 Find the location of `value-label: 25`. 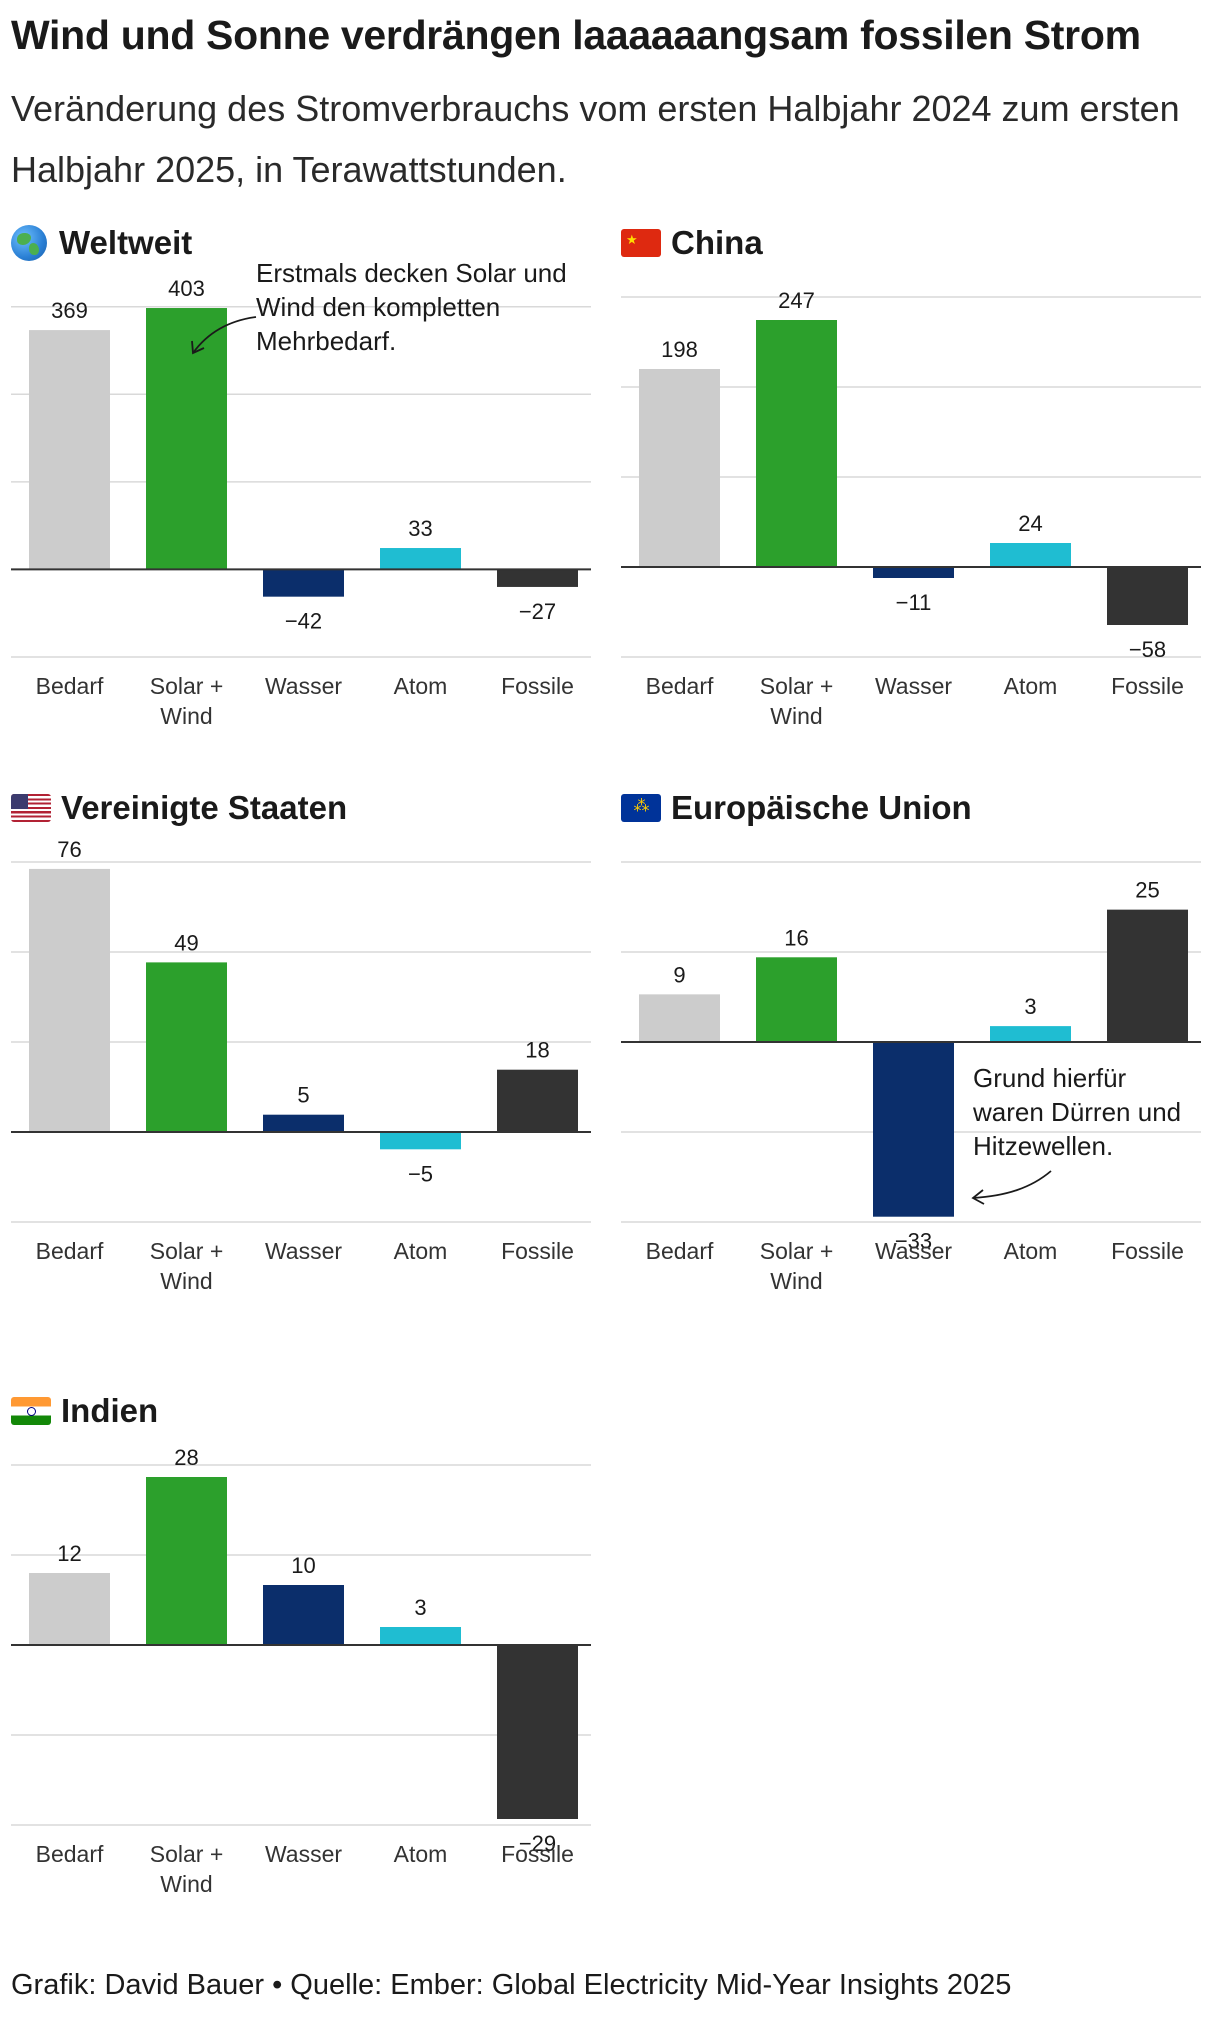

value-label: 25 is located at coordinates (1147, 890).